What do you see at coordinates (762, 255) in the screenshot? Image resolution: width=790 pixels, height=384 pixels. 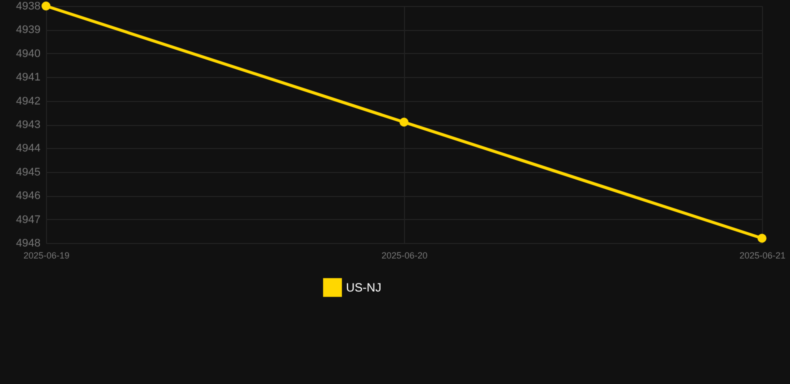 I see `x-tick-label: 2025-06-21` at bounding box center [762, 255].